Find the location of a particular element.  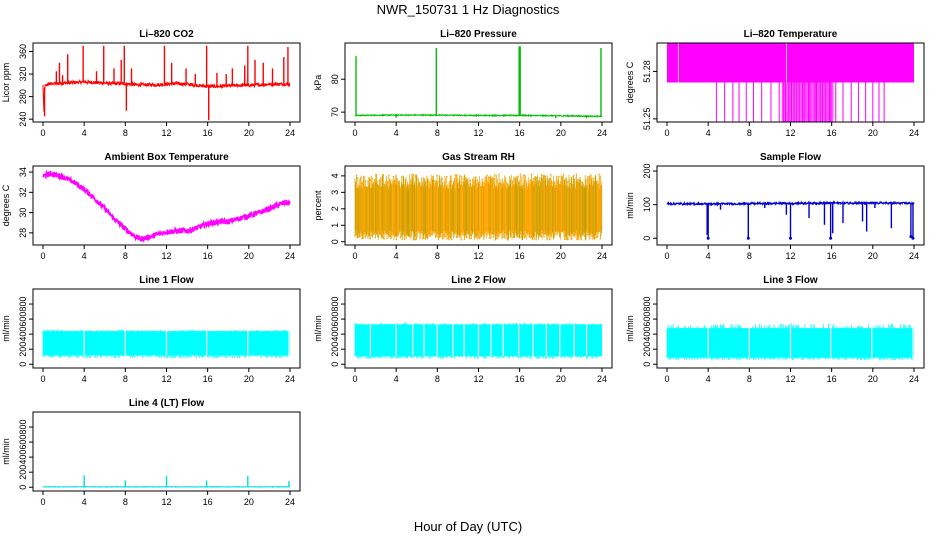

panel-title: Li–820 Pressure is located at coordinates (478, 34).